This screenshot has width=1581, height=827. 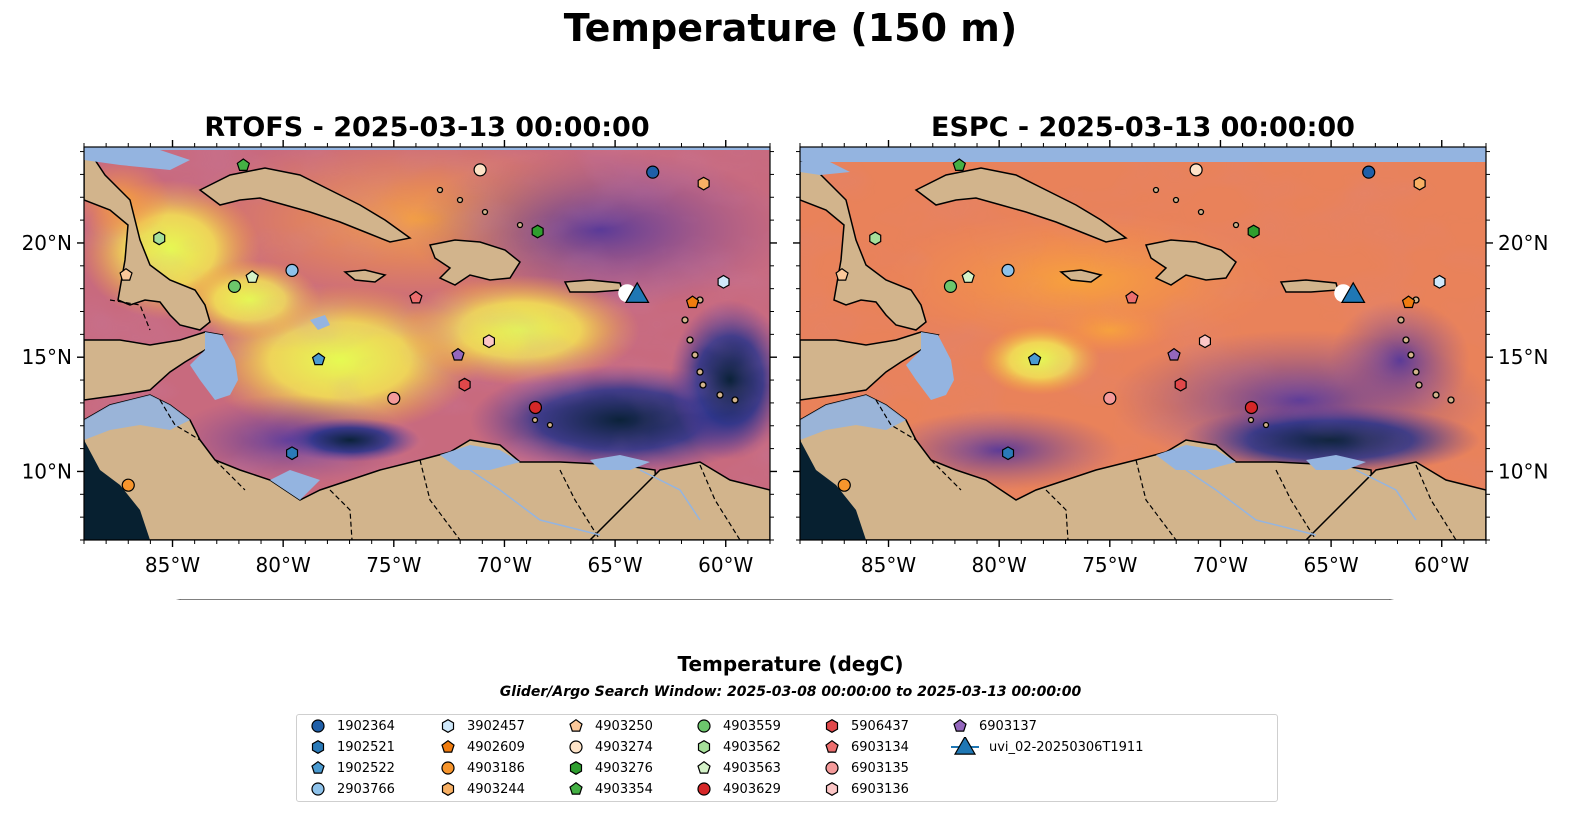 I want to click on panel-title-espc: ESPC - 2025-03-13 00:00:00, so click(x=1143, y=127).